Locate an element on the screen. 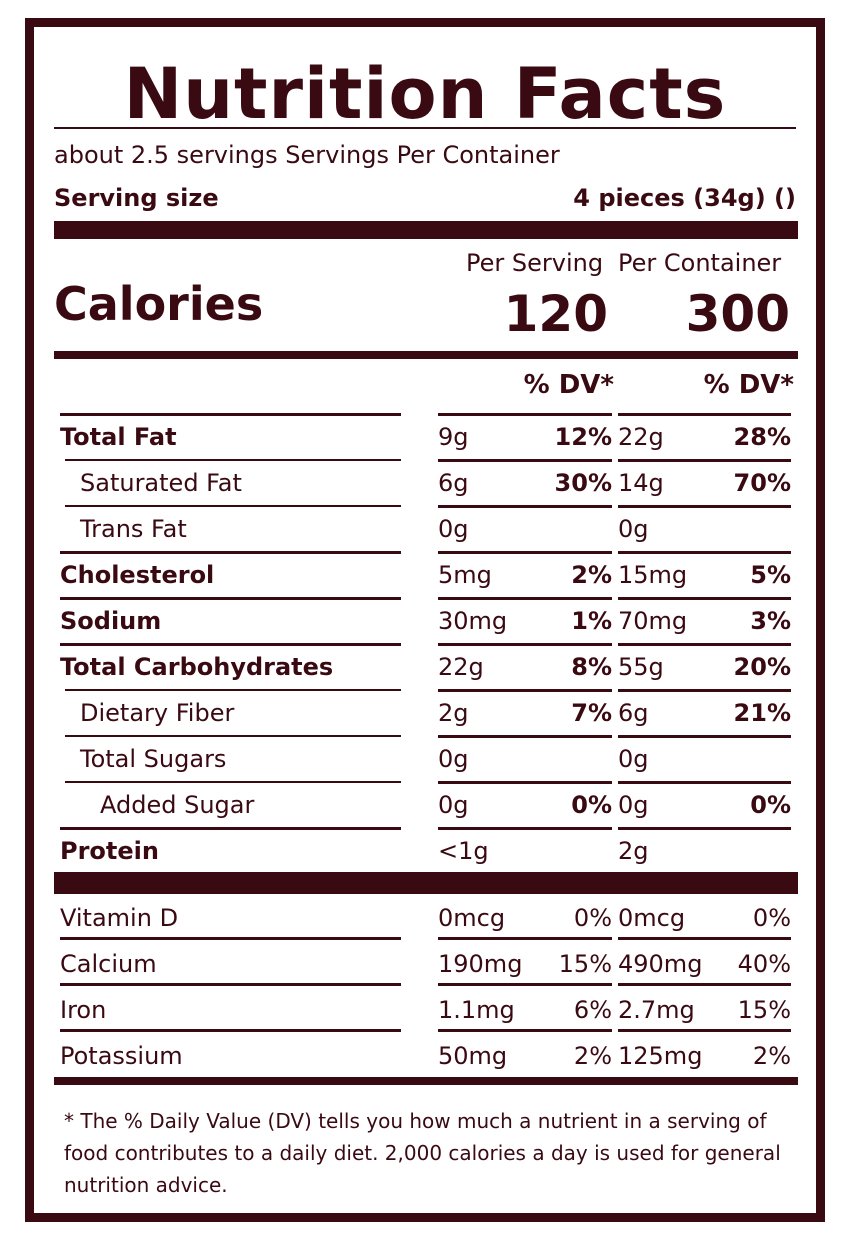 The height and width of the screenshot is (1242, 850). serving-amount: 1.1mg is located at coordinates (476, 1010).